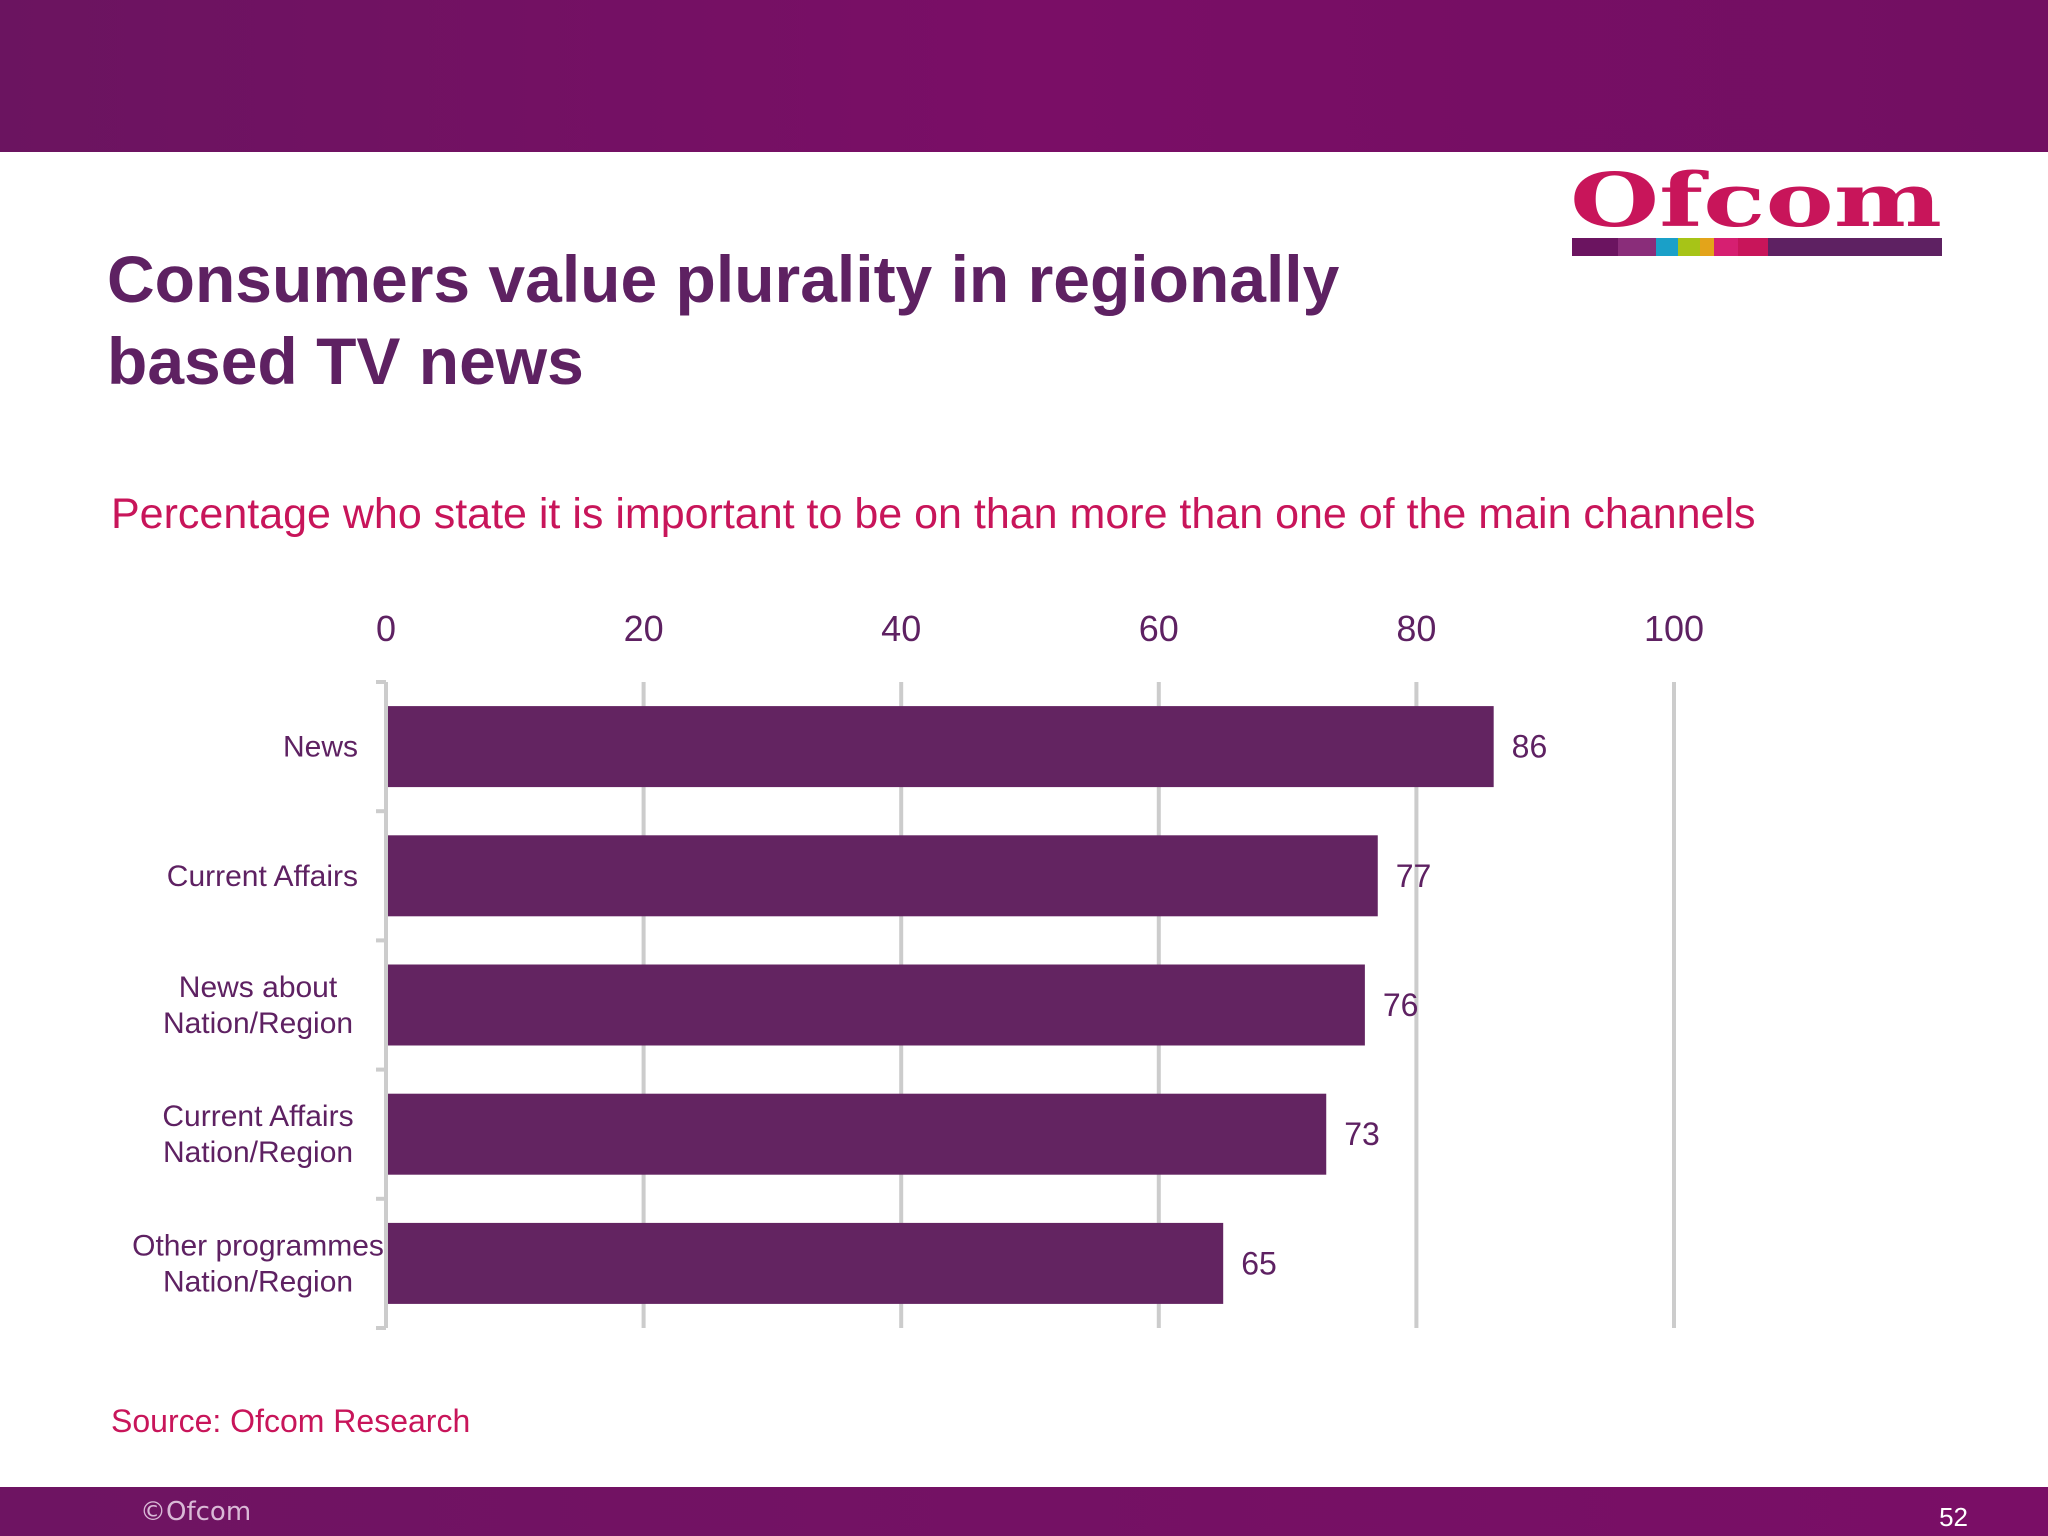 The height and width of the screenshot is (1536, 2048). I want to click on x-tick-label-60: 60, so click(1159, 628).